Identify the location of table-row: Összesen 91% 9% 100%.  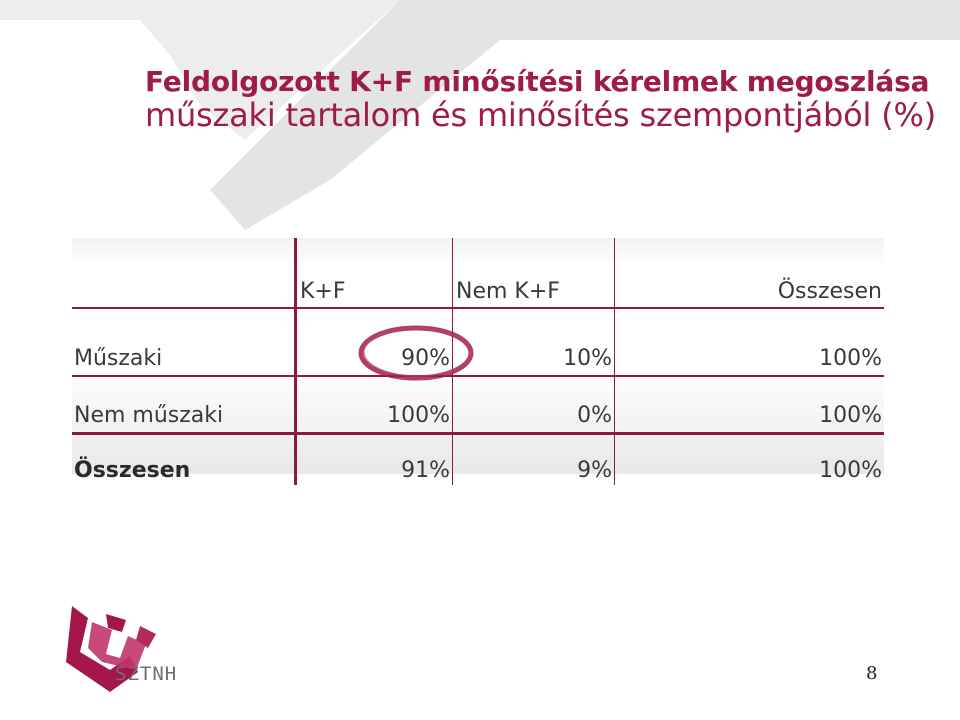
(478, 459).